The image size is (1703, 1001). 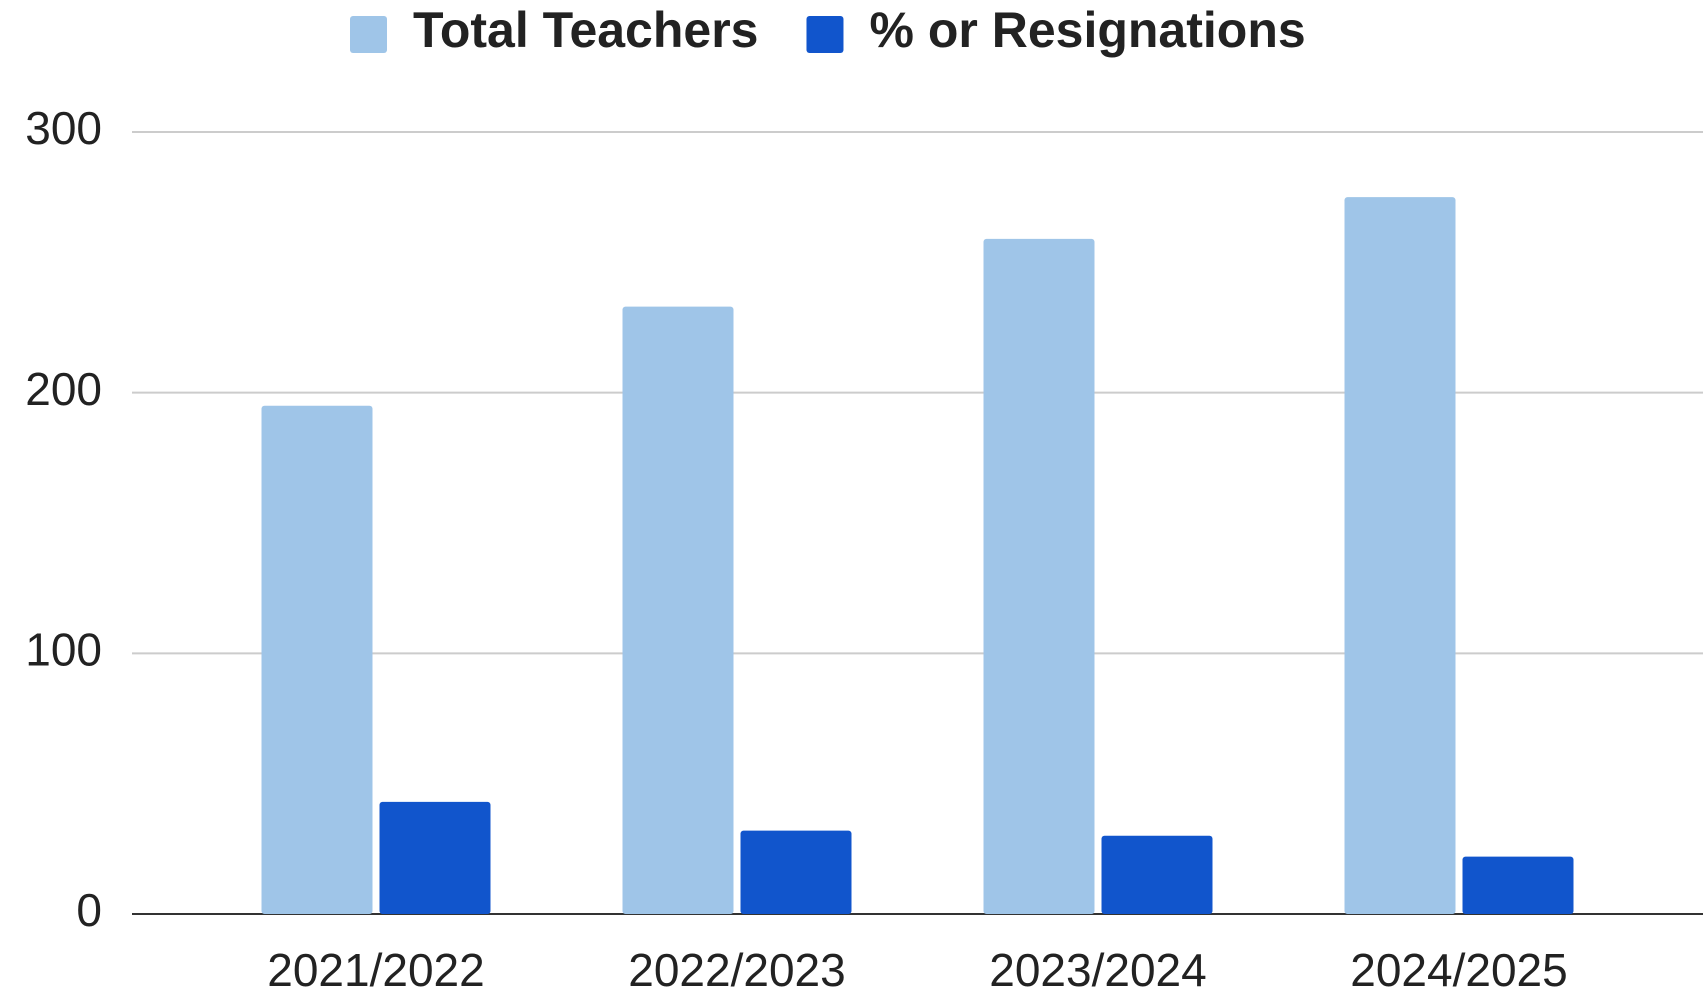 What do you see at coordinates (736, 970) in the screenshot?
I see `x-tick-label: 2022/2023` at bounding box center [736, 970].